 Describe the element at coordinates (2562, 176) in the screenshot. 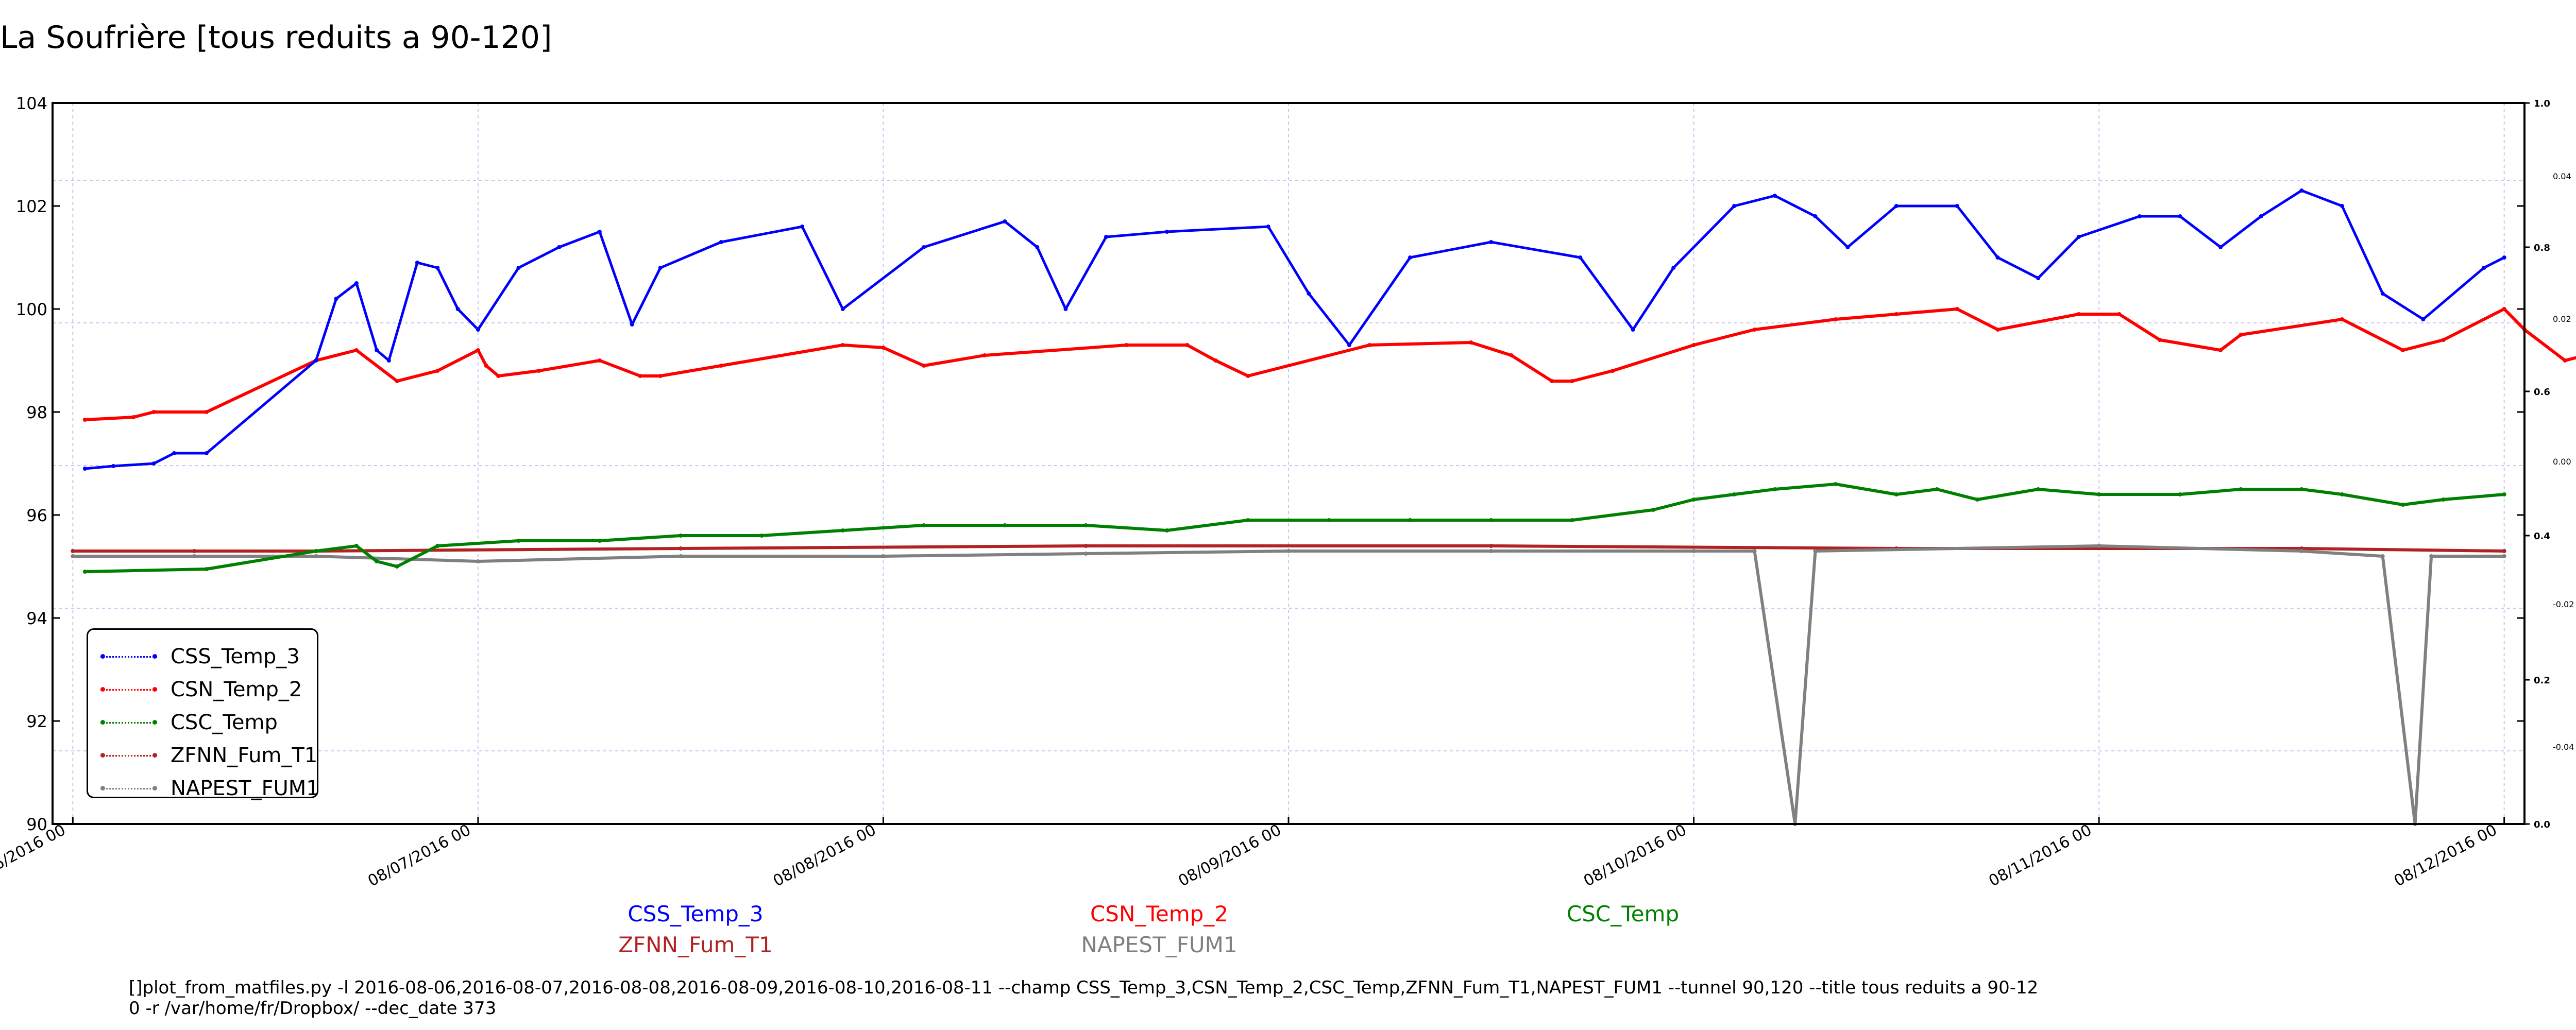

I see `right-inner-tick-label: 0.04` at that location.